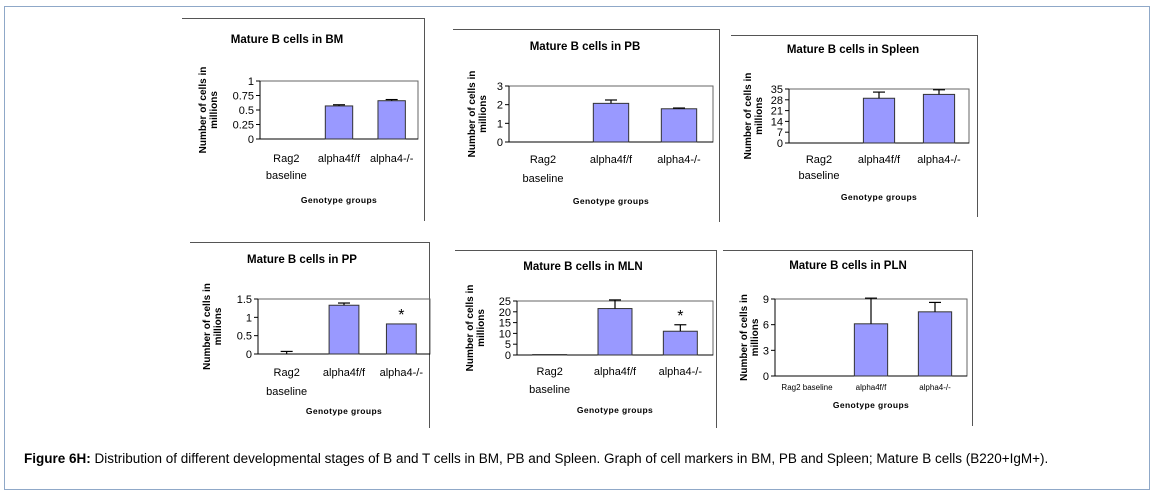 This screenshot has width=1157, height=496. What do you see at coordinates (302, 260) in the screenshot?
I see `chart-title: Mature B cells in PP` at bounding box center [302, 260].